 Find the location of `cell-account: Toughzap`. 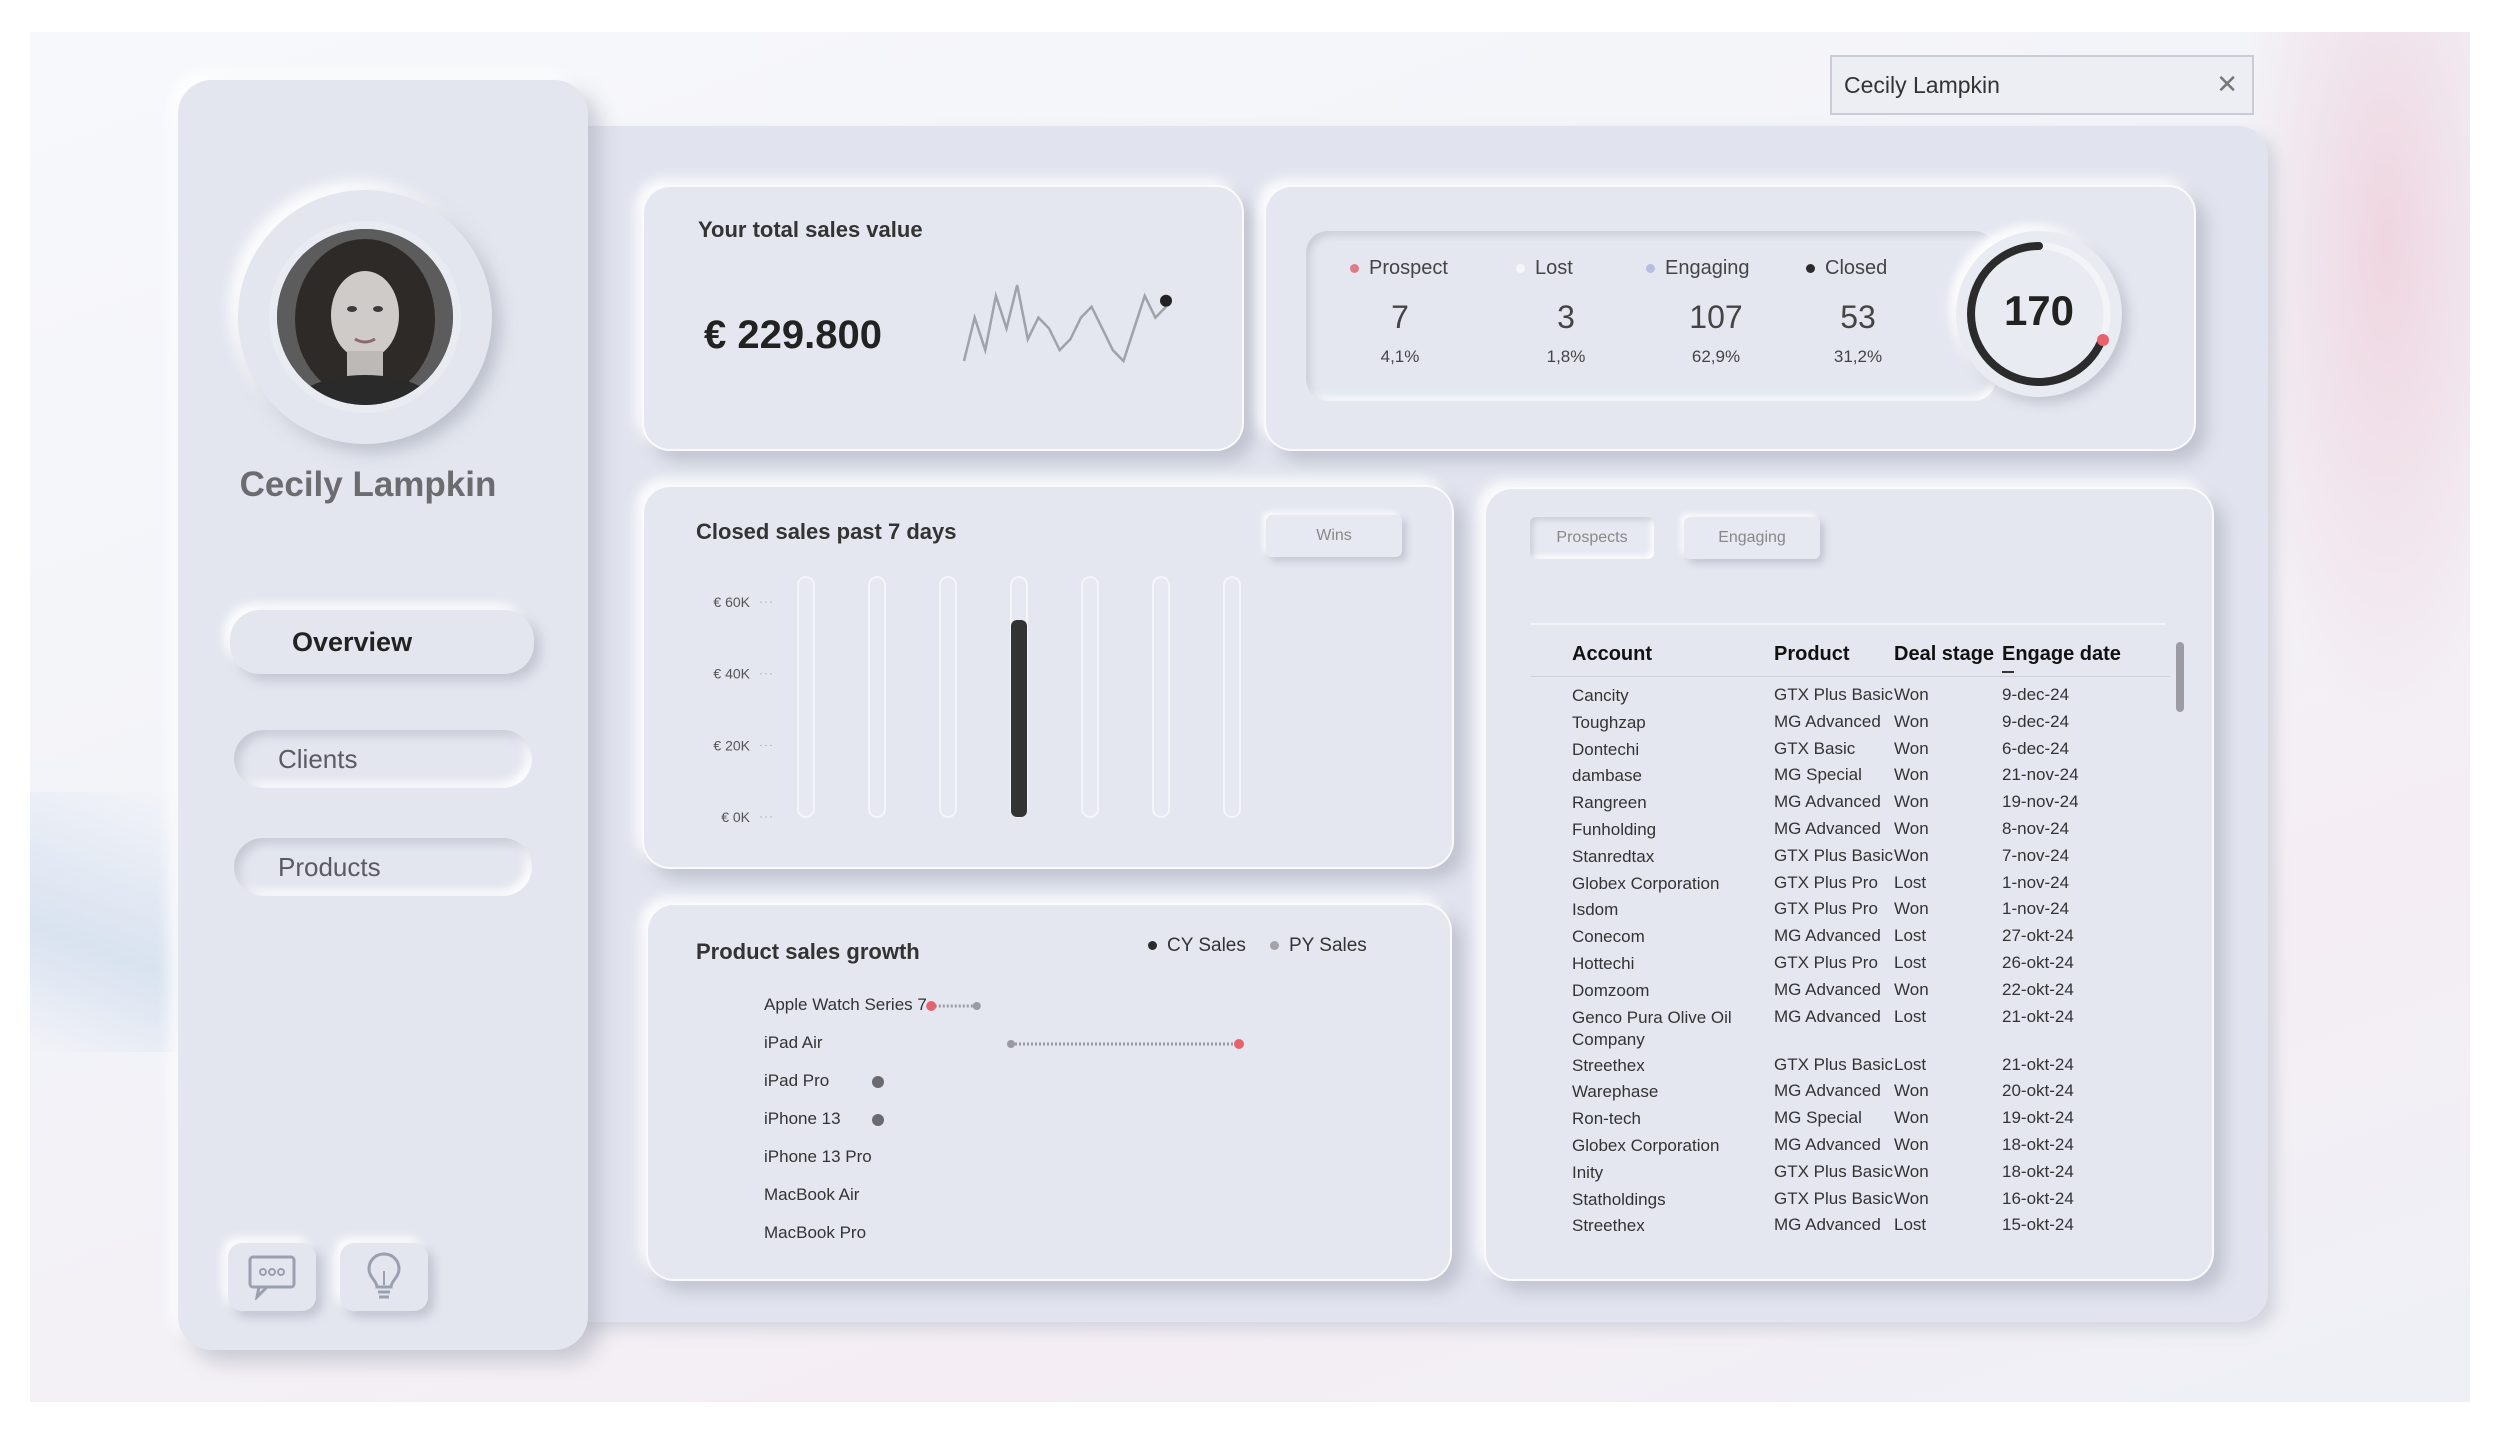

cell-account: Toughzap is located at coordinates (1609, 722).